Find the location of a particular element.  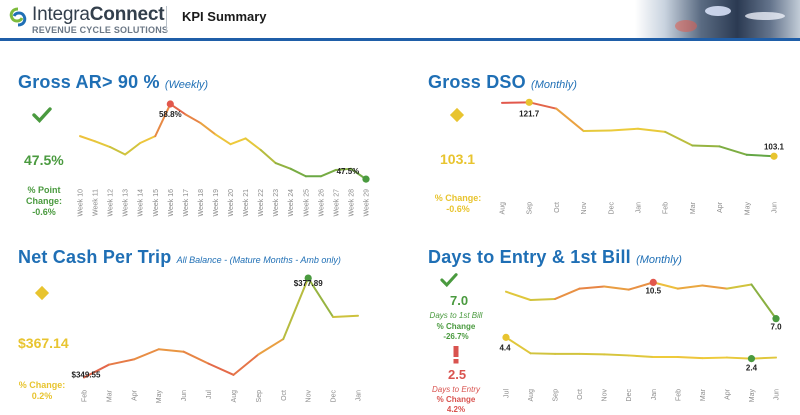

days-entry-tick-label: May is located at coordinates (752, 396).